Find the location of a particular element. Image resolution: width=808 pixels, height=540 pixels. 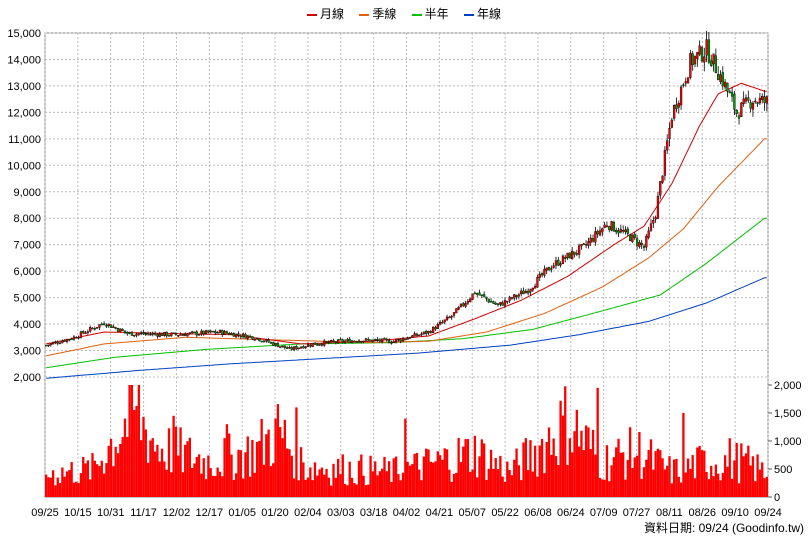

x-tick-label: 01/20 is located at coordinates (275, 513).